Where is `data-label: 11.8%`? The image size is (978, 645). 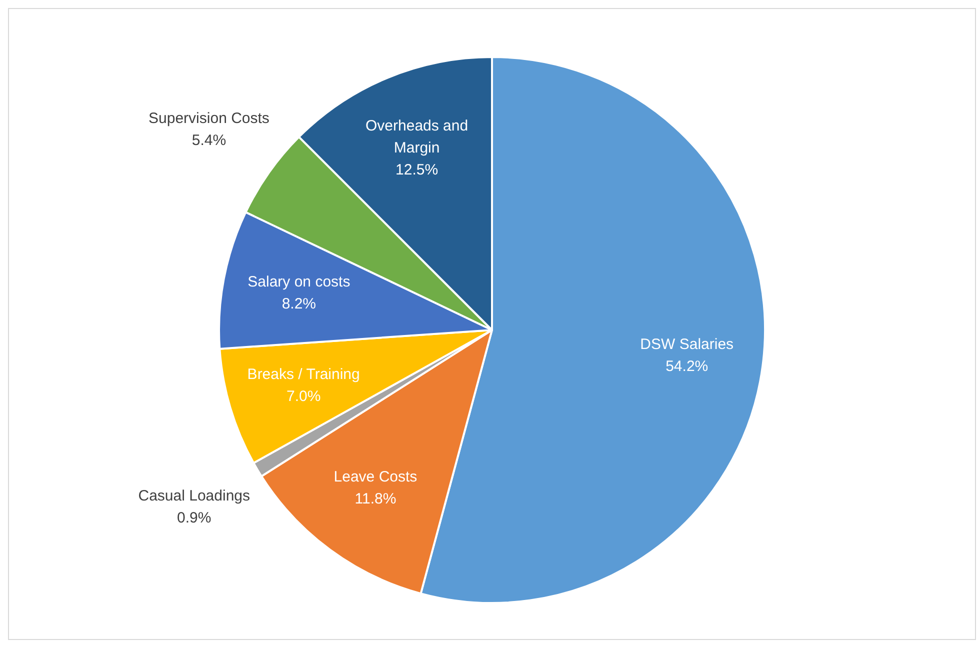 data-label: 11.8% is located at coordinates (375, 499).